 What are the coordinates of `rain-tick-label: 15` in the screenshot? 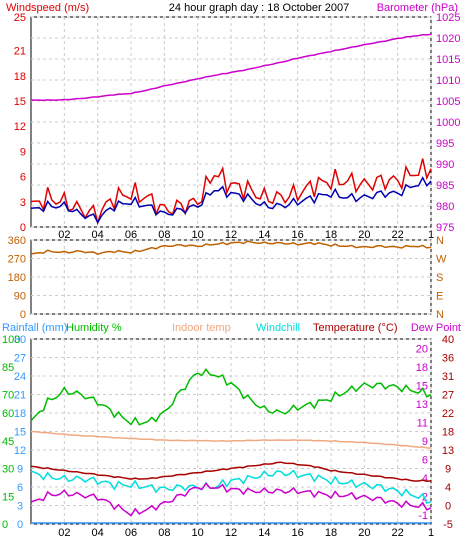 It's located at (20, 433).